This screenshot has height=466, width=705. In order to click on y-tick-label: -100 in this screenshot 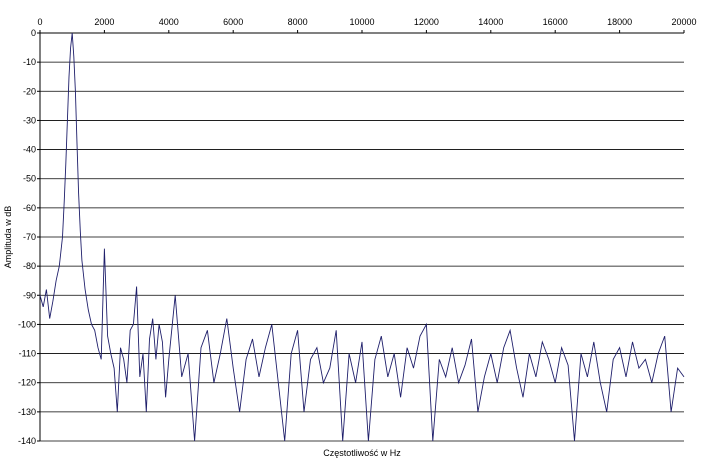, I will do `click(27, 324)`.